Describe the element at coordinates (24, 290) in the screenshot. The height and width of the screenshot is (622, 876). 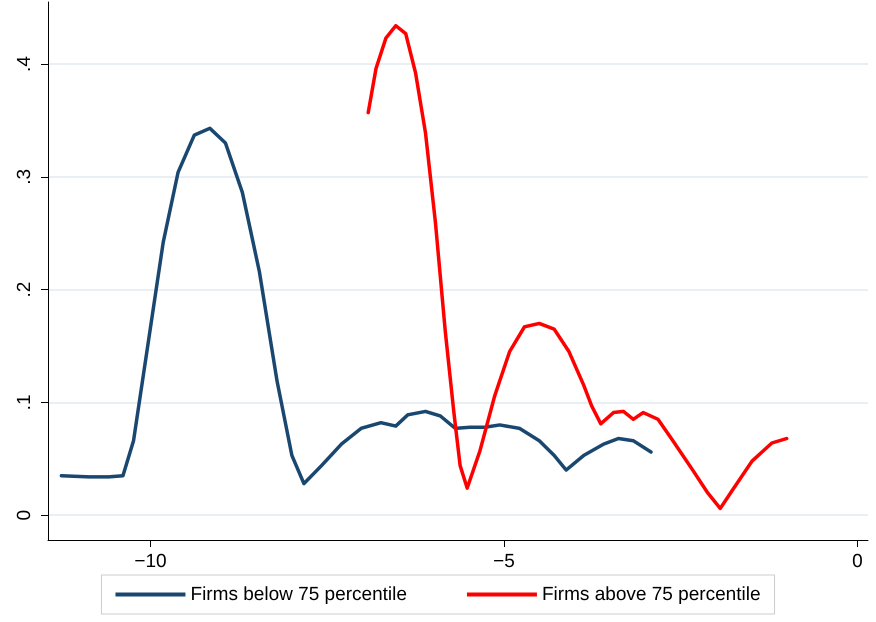
I see `y-tick-label: .2` at that location.